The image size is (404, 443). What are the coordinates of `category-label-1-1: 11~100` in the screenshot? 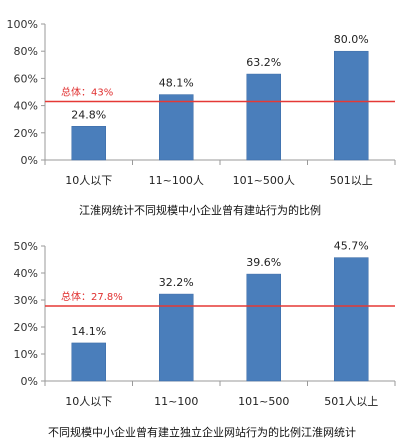 It's located at (176, 401).